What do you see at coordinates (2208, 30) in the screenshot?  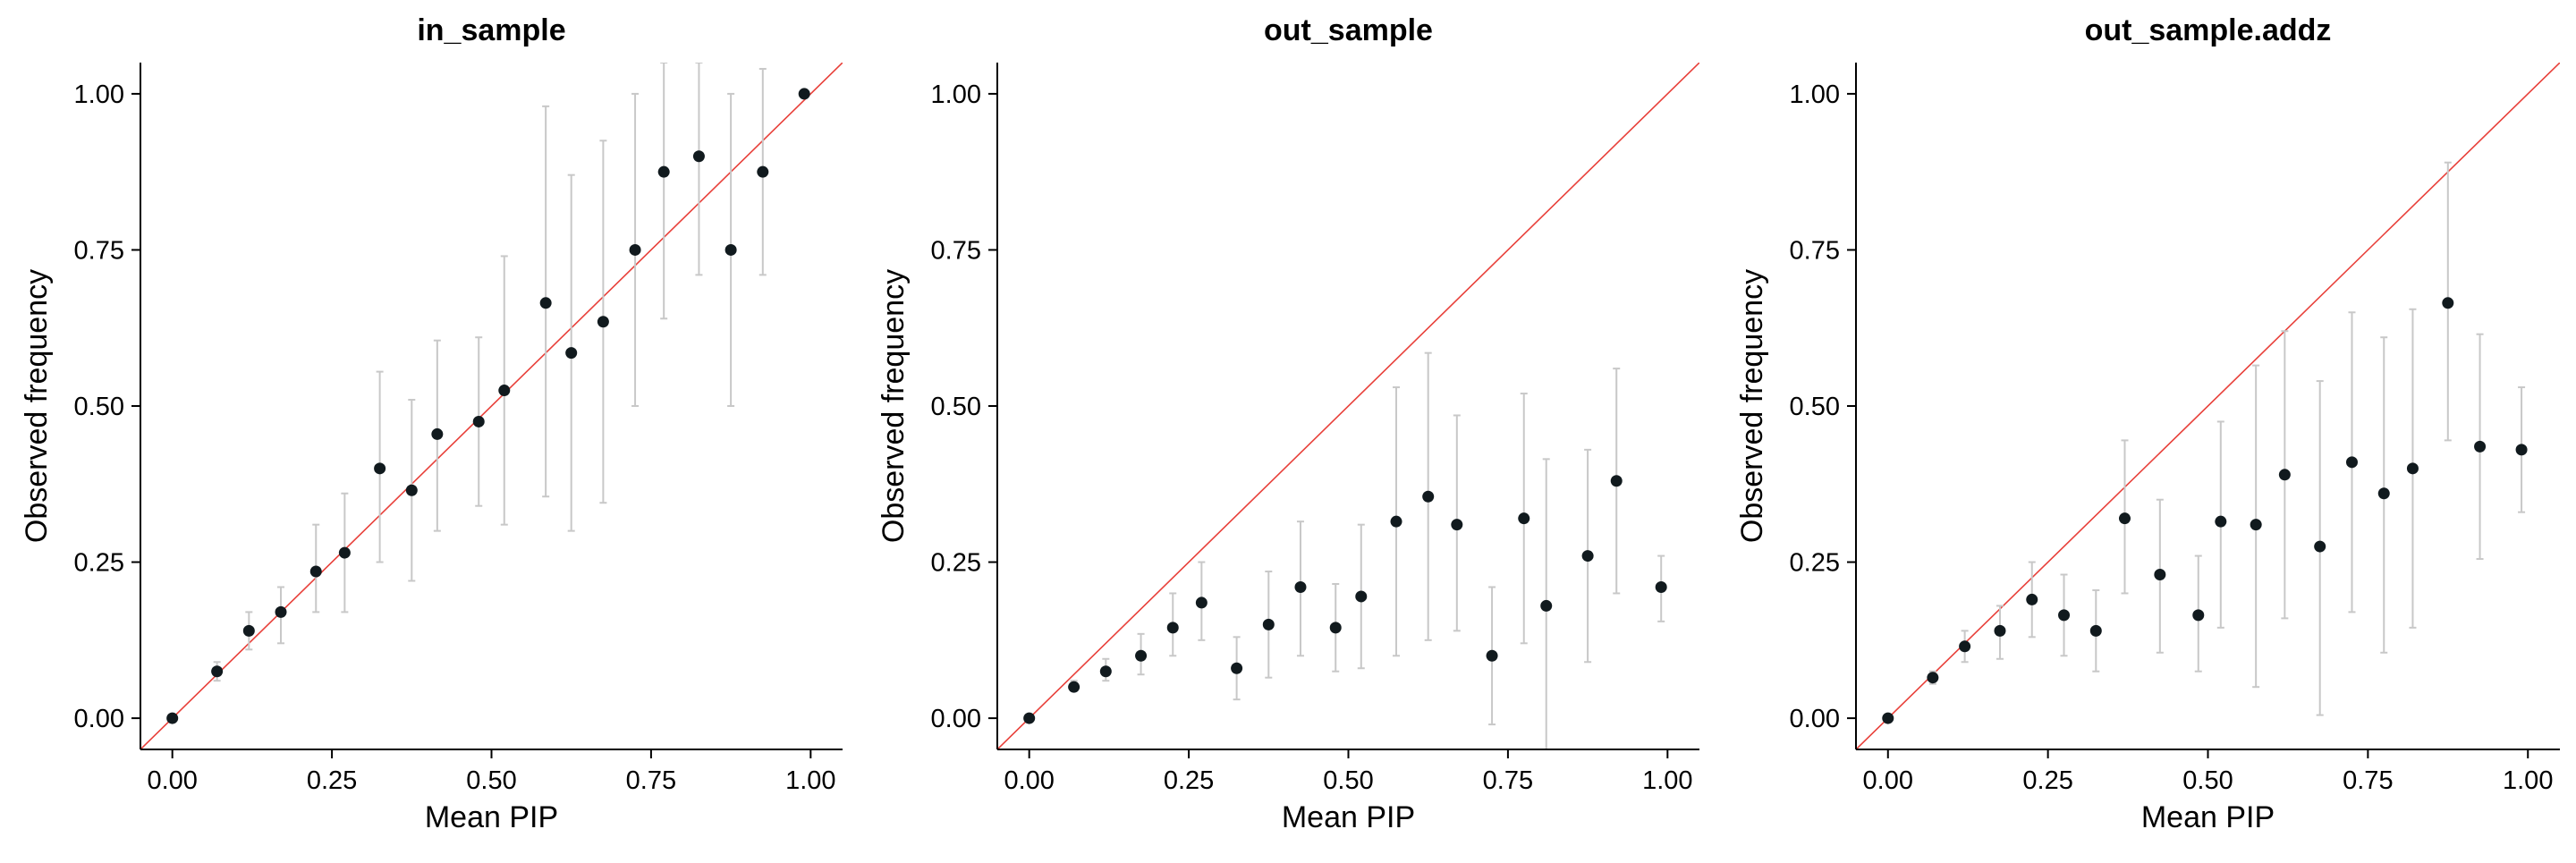 I see `chart-title: out_sample.addz` at bounding box center [2208, 30].